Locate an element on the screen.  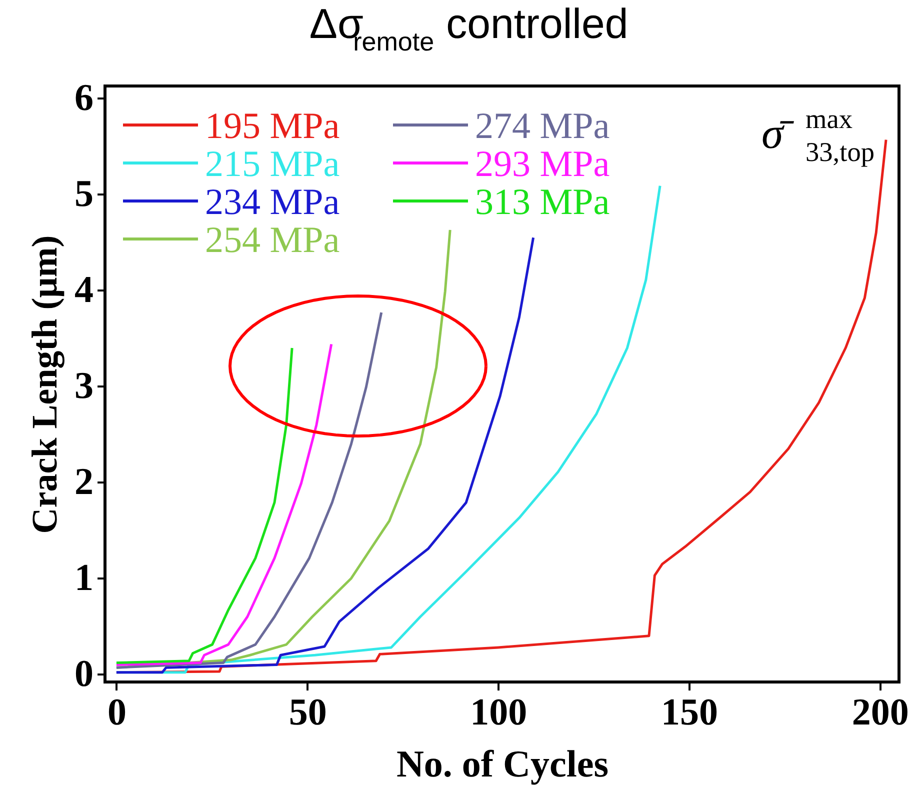
x-axis-title: No. of Cycles is located at coordinates (502, 765).